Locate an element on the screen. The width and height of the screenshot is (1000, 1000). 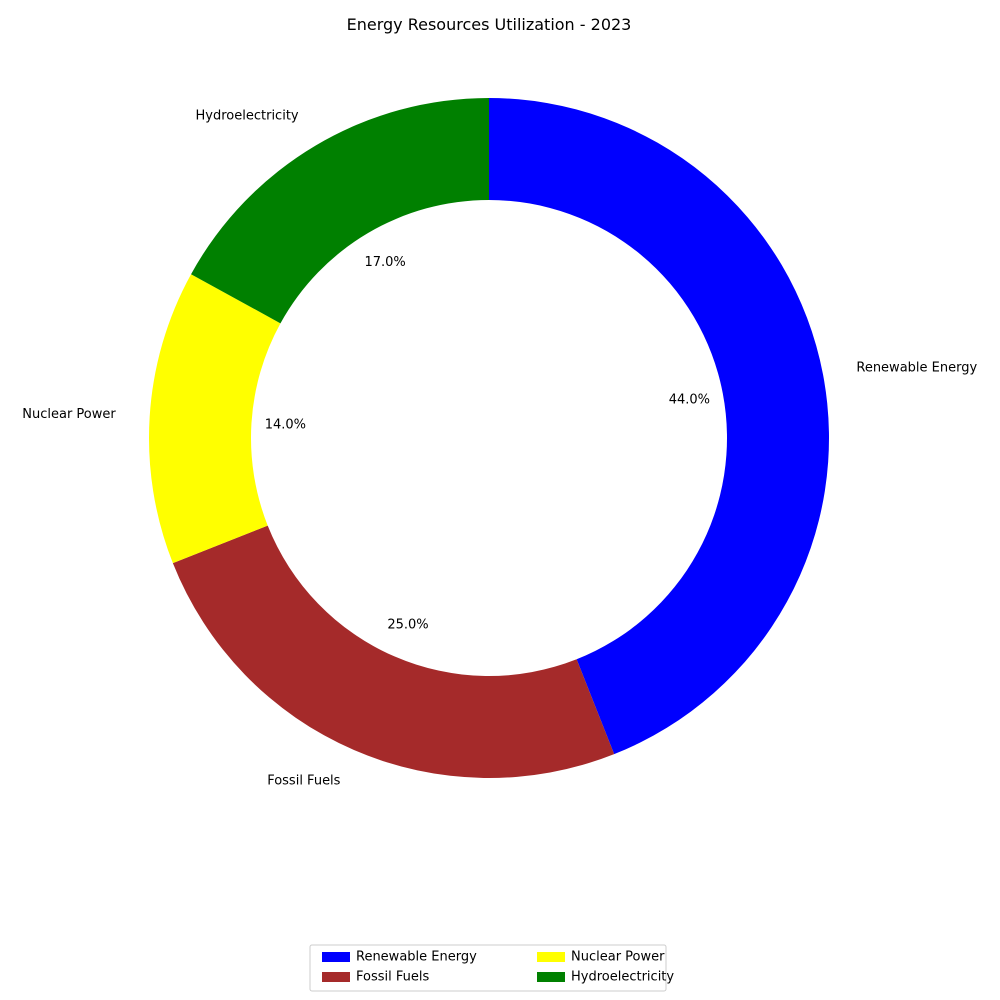
slice-label-hydroelectricity: Hydroelectricity is located at coordinates (247, 116).